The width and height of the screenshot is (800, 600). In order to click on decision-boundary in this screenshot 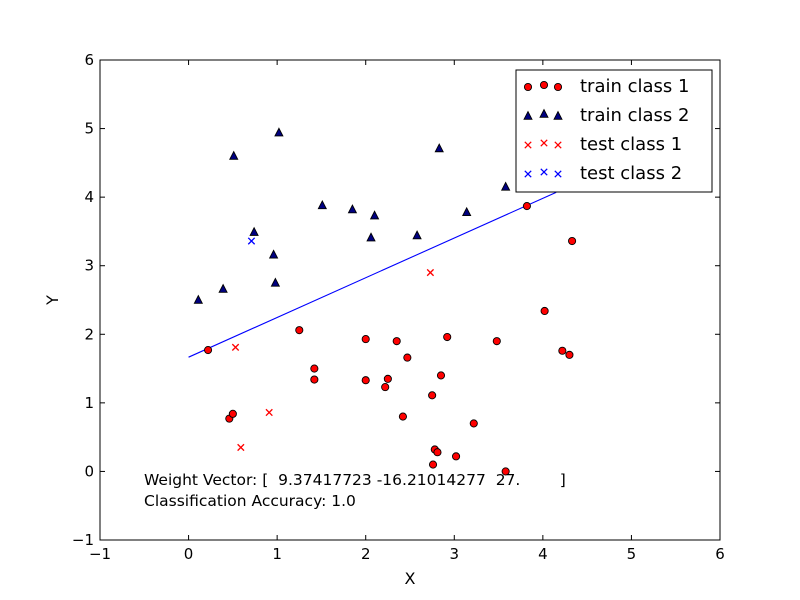, I will do `click(372, 274)`.